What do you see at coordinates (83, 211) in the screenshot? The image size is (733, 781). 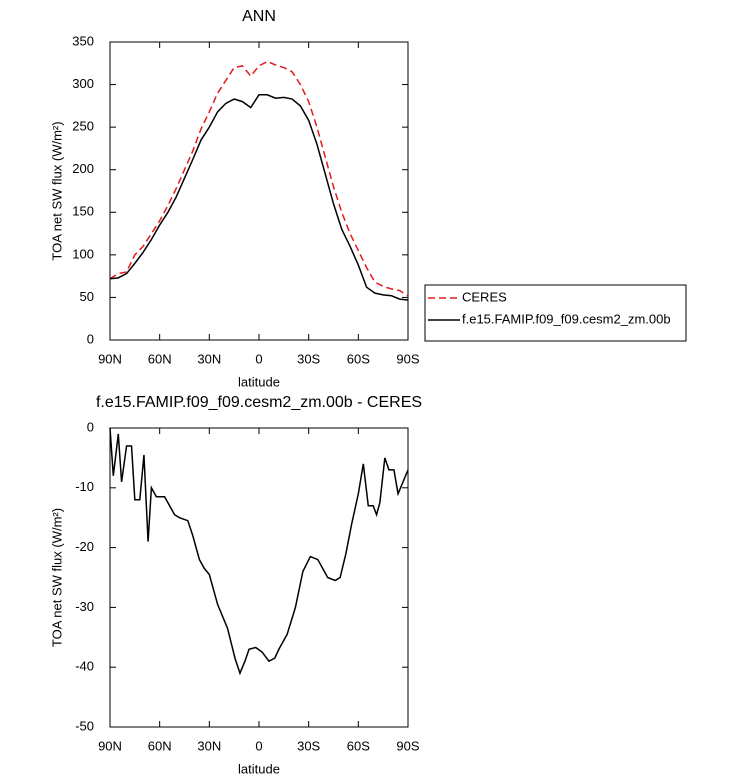 I see `y-tick-label: 150` at bounding box center [83, 211].